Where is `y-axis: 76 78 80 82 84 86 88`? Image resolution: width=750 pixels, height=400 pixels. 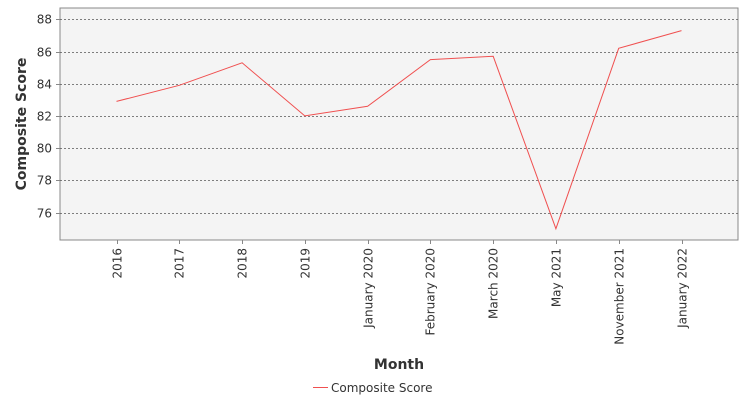 y-axis: 76 78 80 82 84 86 88 is located at coordinates (48, 117).